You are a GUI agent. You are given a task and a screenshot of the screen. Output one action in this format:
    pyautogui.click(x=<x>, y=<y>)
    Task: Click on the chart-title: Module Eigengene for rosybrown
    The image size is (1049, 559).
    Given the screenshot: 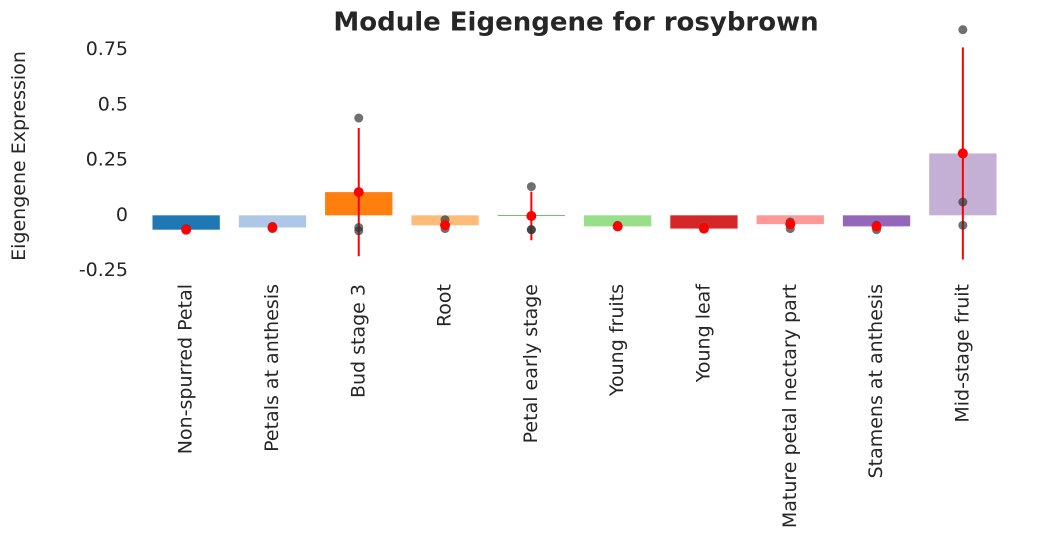 What is the action you would take?
    pyautogui.click(x=575, y=23)
    